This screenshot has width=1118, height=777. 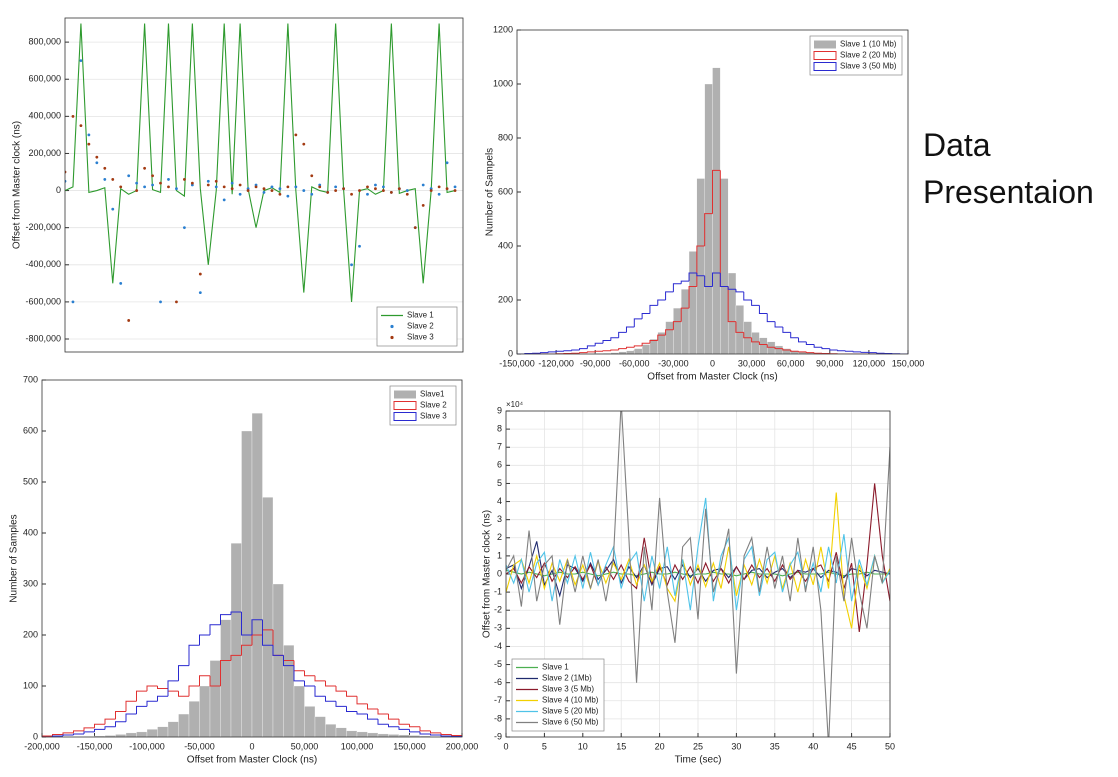 What do you see at coordinates (830, 363) in the screenshot?
I see `x-tick-label: 90,000` at bounding box center [830, 363].